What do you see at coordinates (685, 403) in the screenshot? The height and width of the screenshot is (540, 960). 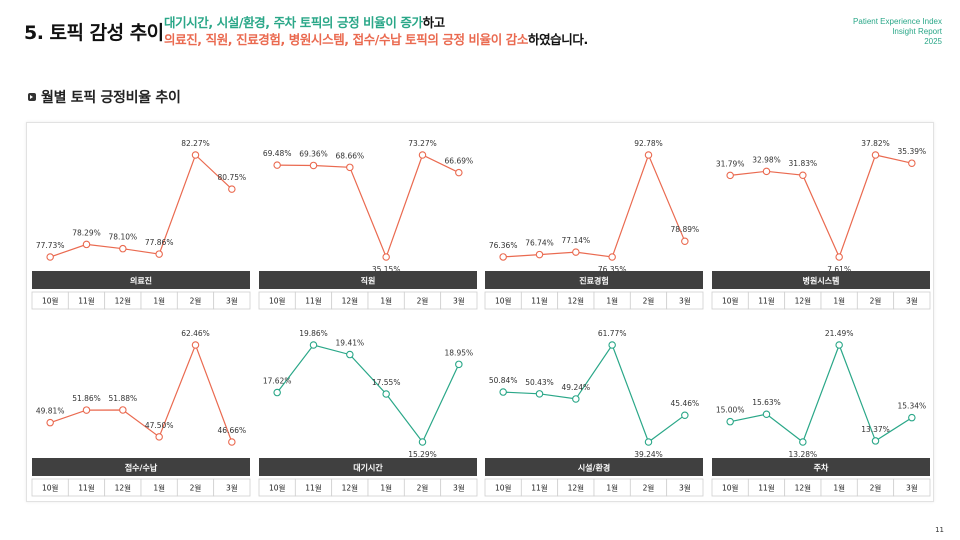 I see `data-label: 45.46%` at bounding box center [685, 403].